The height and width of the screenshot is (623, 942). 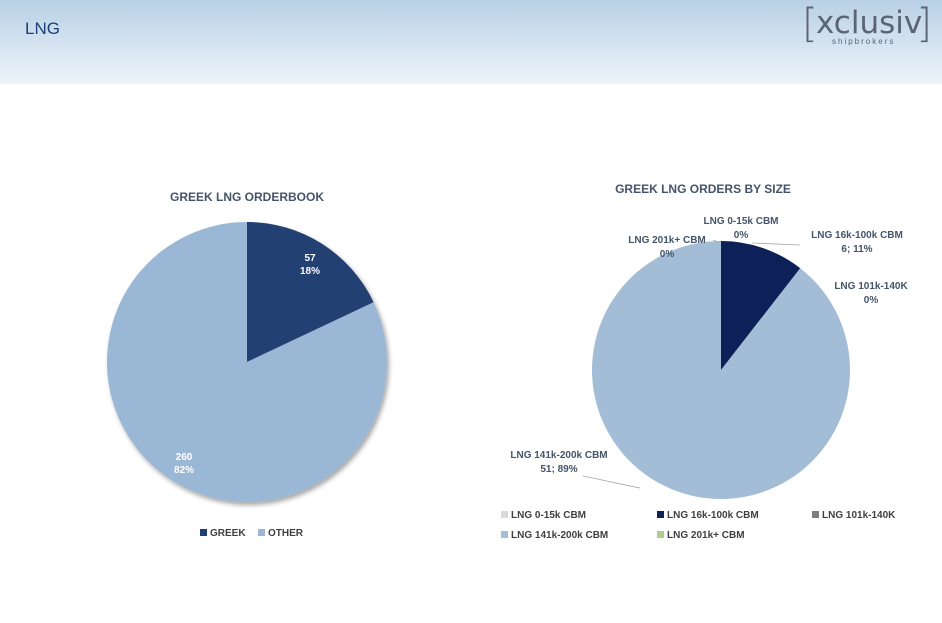 What do you see at coordinates (871, 300) in the screenshot?
I see `chart2-label-101k-text: 0%` at bounding box center [871, 300].